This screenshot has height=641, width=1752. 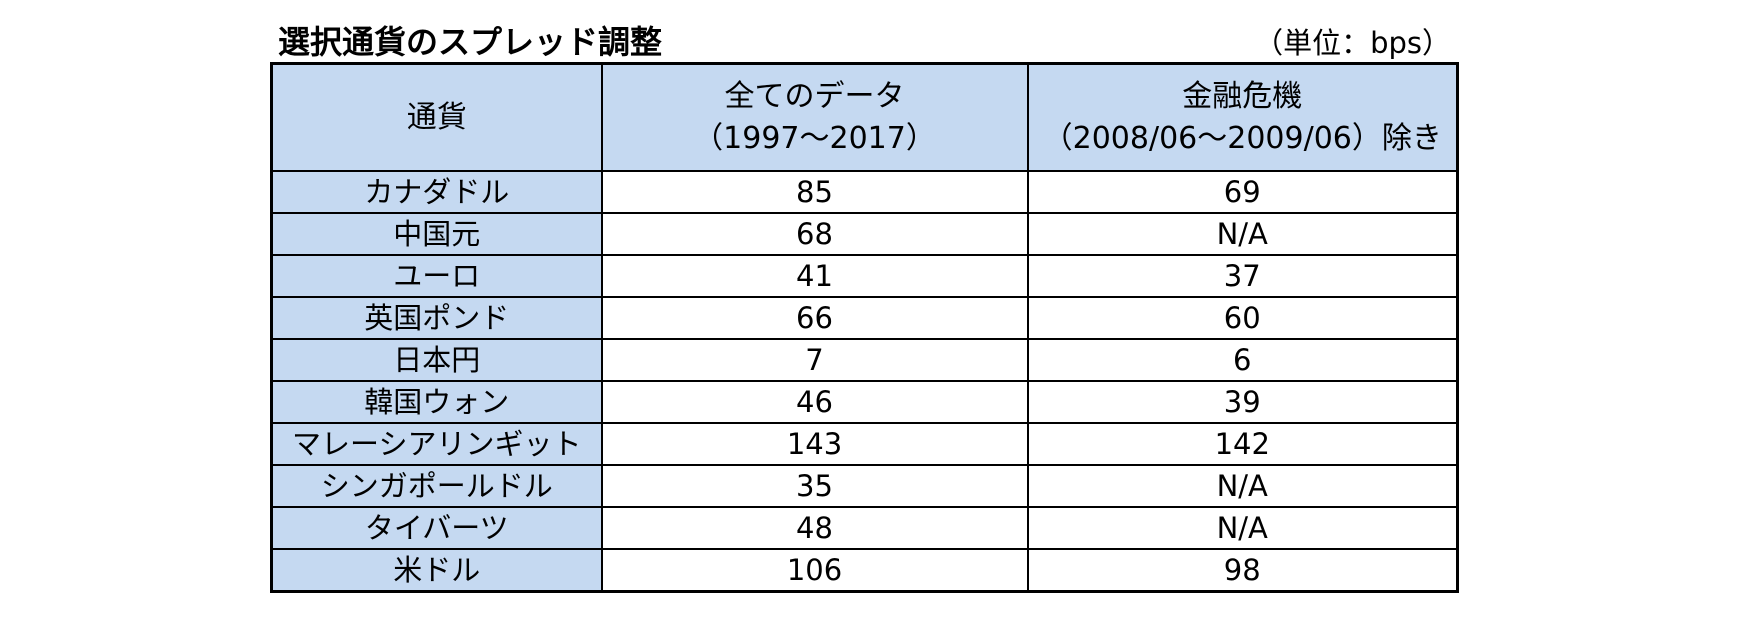 I want to click on all-data-cell: 48, so click(x=814, y=528).